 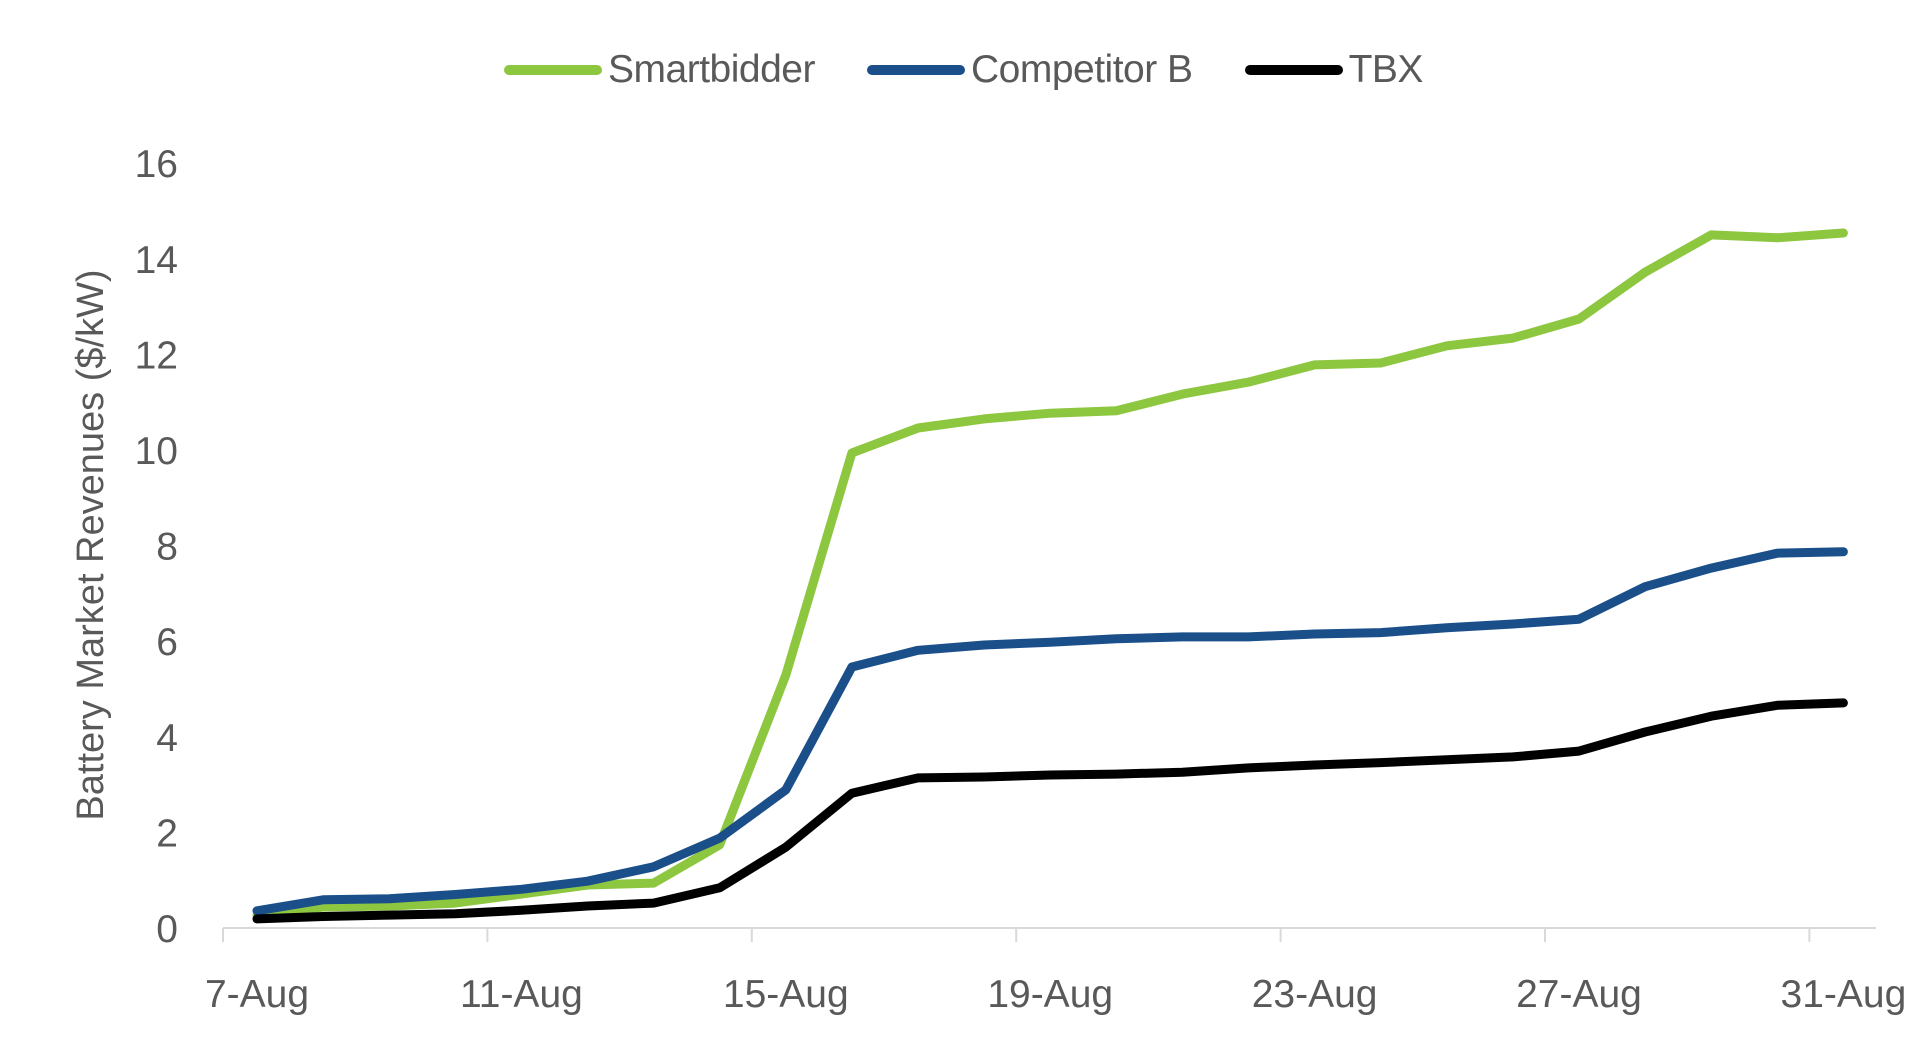 I want to click on legend-swatch-smartbidder, so click(x=553, y=70).